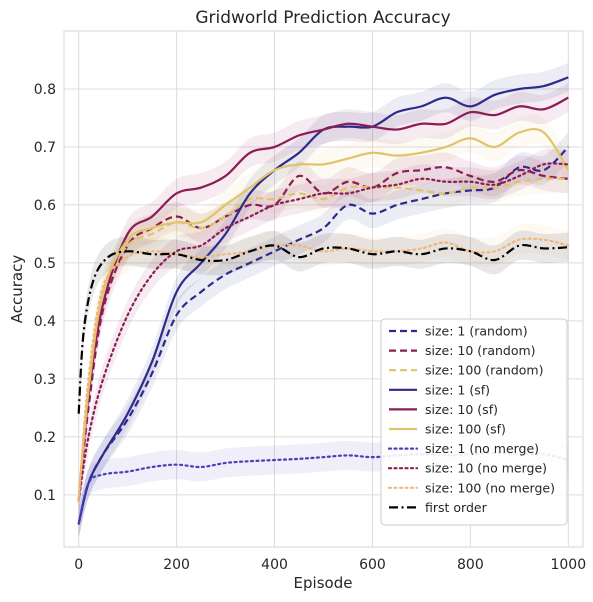 This screenshot has width=593, height=602. Describe the element at coordinates (45, 322) in the screenshot. I see `y-tick-label: 0.4` at that location.